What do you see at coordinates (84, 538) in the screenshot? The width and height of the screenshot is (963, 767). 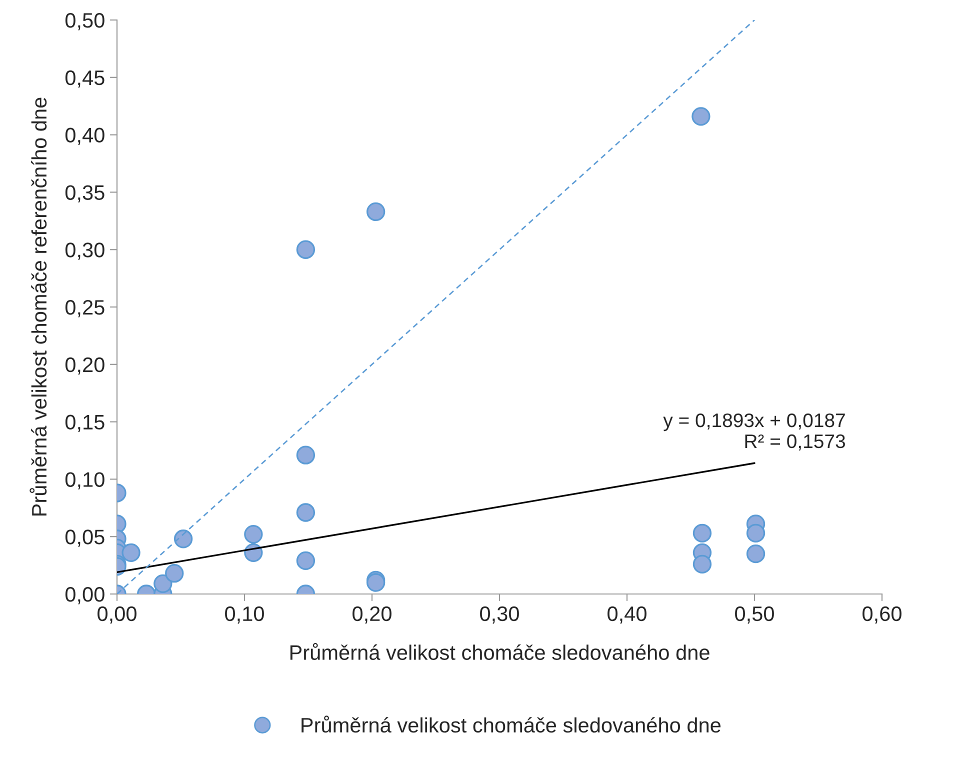 I see `y-tick-label: 0,05` at bounding box center [84, 538].